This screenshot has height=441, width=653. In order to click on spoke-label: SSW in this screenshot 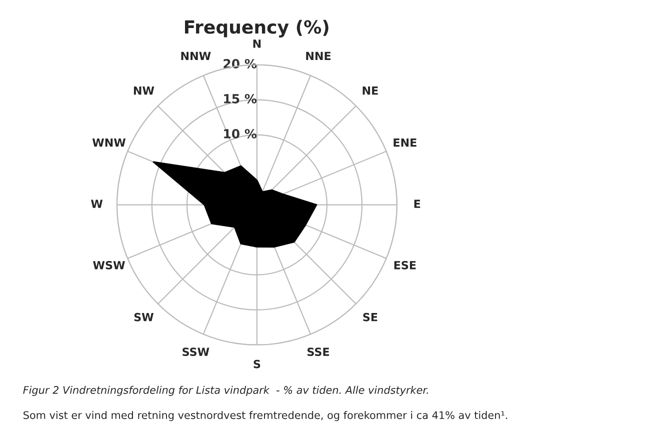, I will do `click(196, 352)`.